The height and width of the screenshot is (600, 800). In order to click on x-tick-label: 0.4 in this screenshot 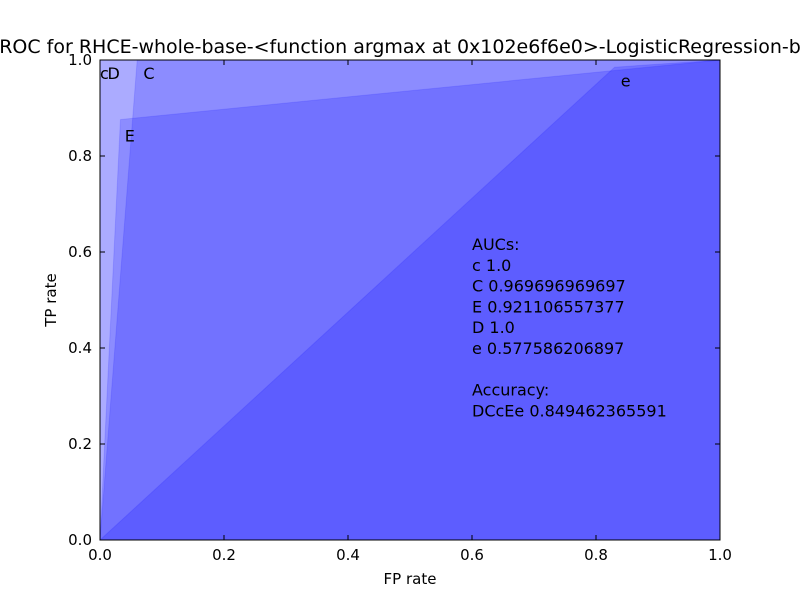, I will do `click(348, 555)`.